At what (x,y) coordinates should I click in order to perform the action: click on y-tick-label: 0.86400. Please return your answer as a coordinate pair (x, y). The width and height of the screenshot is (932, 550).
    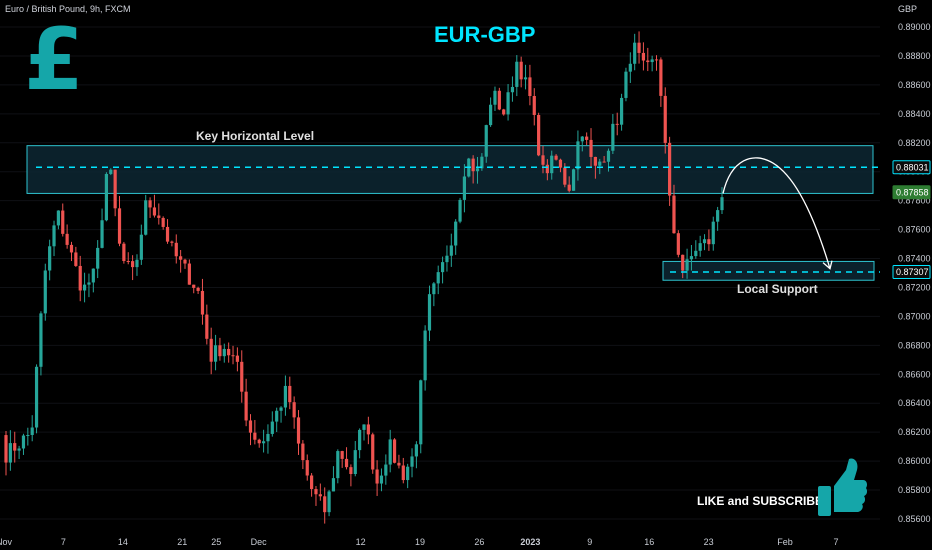
    Looking at the image, I should click on (914, 403).